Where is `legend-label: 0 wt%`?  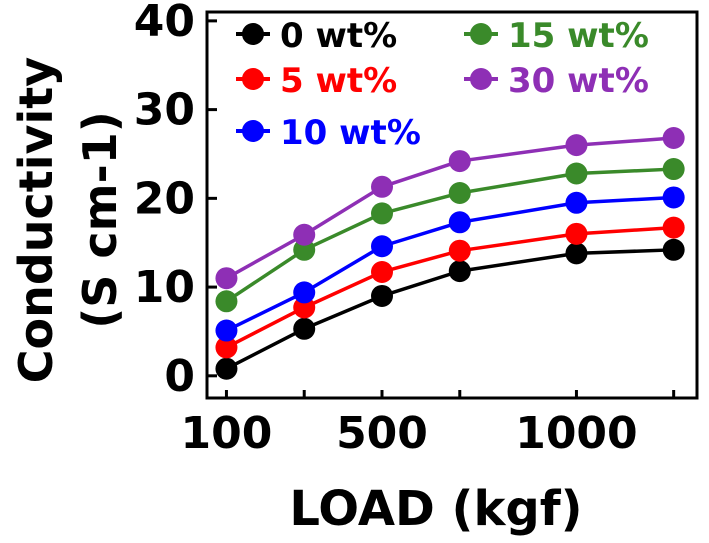
legend-label: 0 wt% is located at coordinates (338, 36).